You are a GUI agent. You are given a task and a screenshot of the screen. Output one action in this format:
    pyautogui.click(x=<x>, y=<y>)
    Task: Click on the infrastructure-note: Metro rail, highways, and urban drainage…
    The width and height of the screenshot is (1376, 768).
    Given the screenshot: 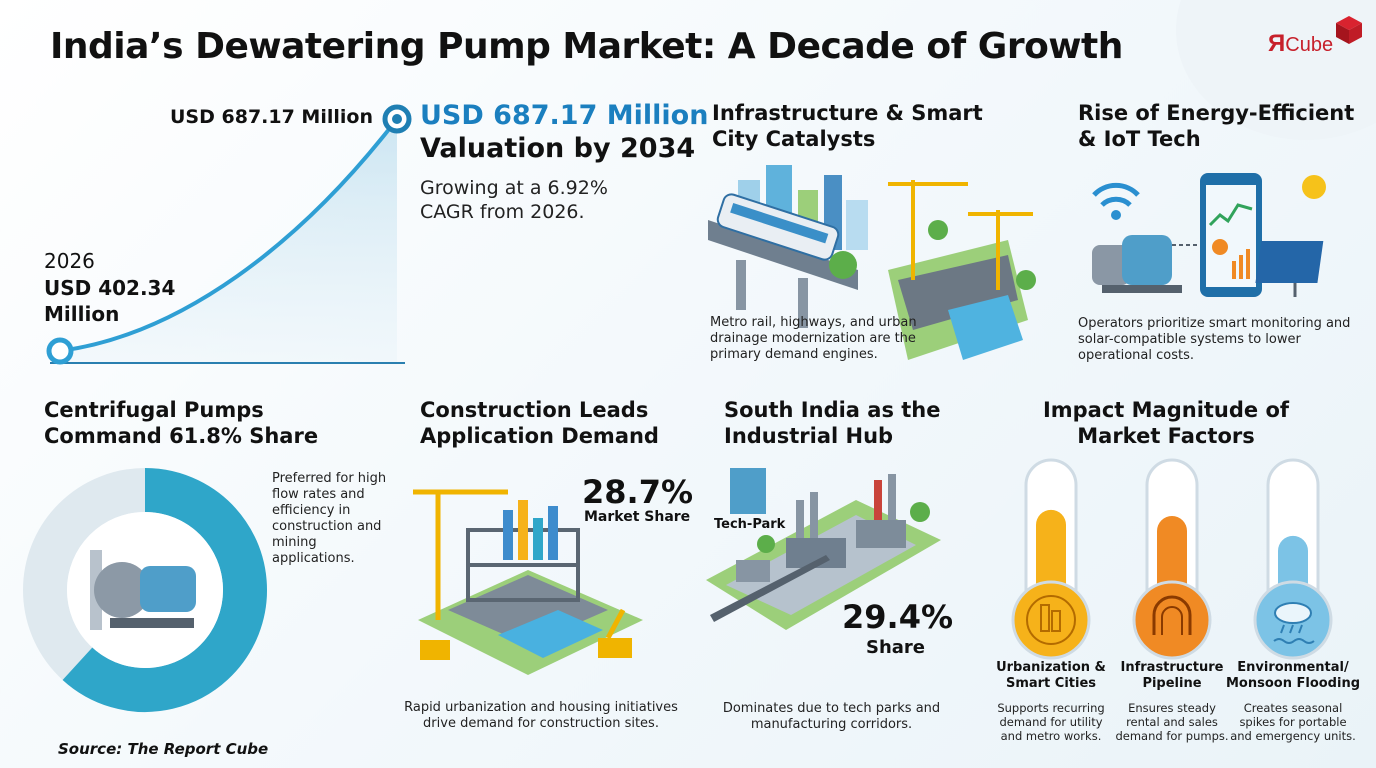 What is the action you would take?
    pyautogui.click(x=813, y=338)
    